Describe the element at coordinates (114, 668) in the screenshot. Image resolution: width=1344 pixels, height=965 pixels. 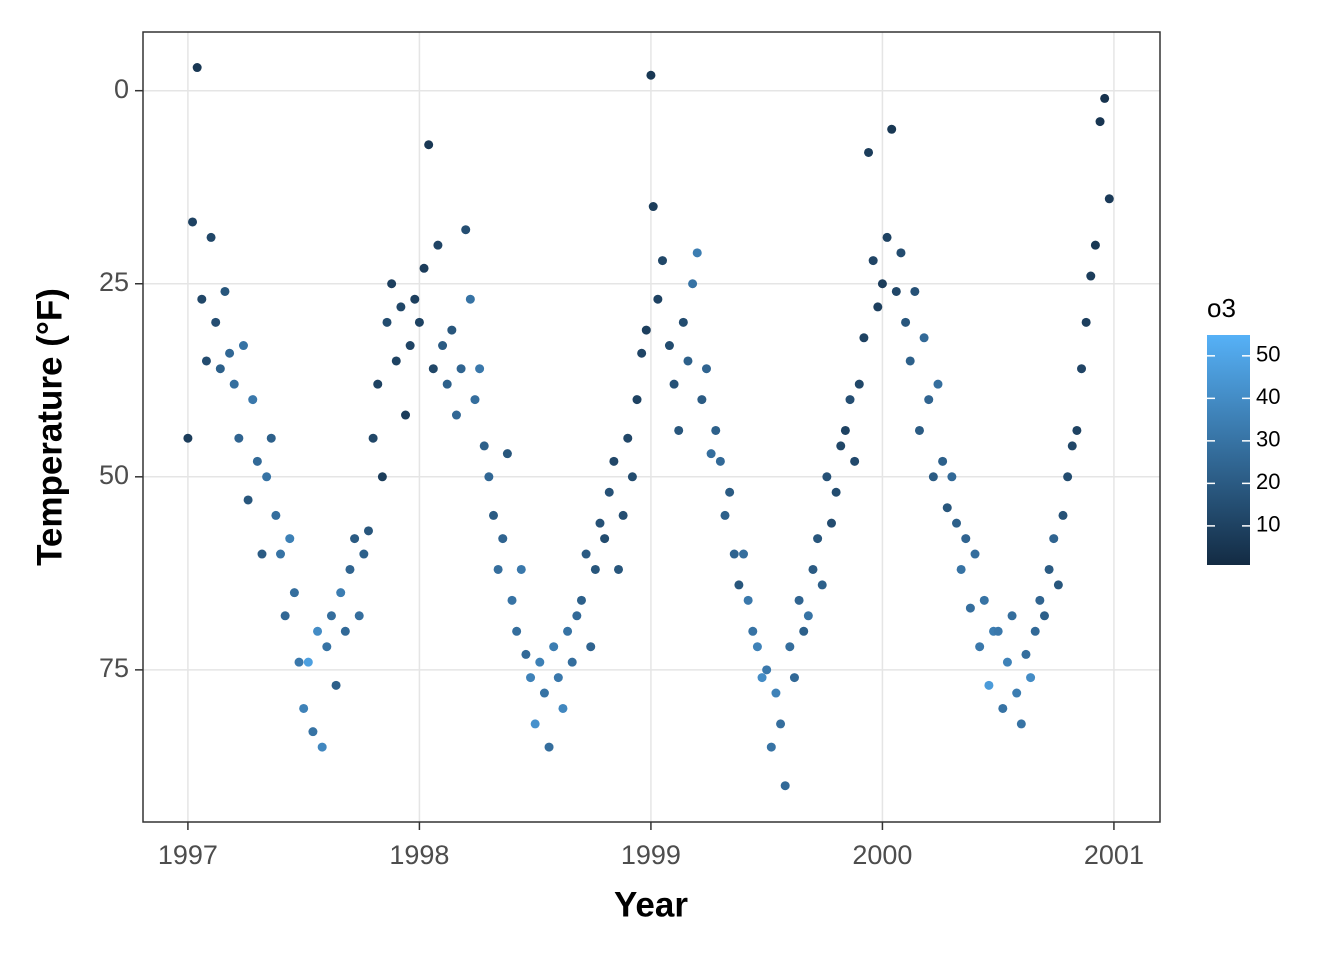
I see `y-tick-label: 75` at that location.